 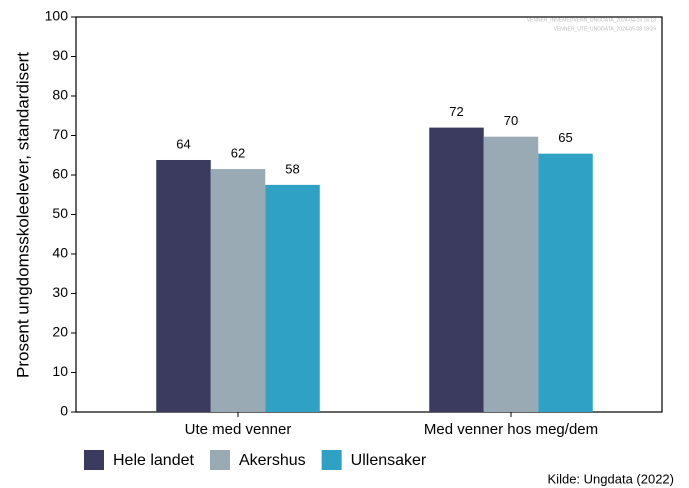 I want to click on x-tick-label: Med venner hos meg/dem, so click(x=511, y=429).